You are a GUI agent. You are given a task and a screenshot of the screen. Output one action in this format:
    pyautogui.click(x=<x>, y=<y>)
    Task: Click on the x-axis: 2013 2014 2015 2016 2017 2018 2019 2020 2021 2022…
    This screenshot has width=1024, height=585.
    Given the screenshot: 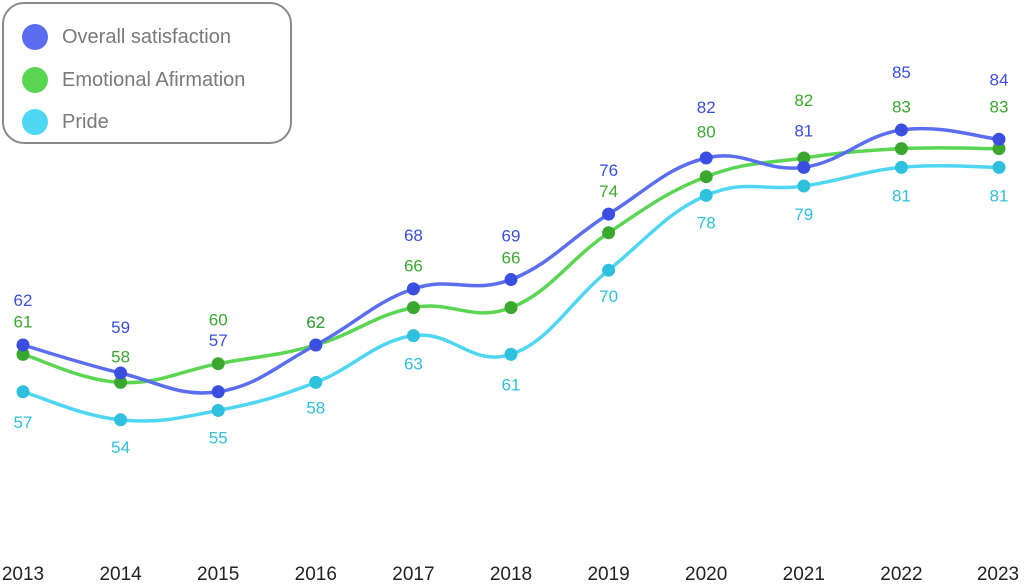 What is the action you would take?
    pyautogui.click(x=510, y=574)
    